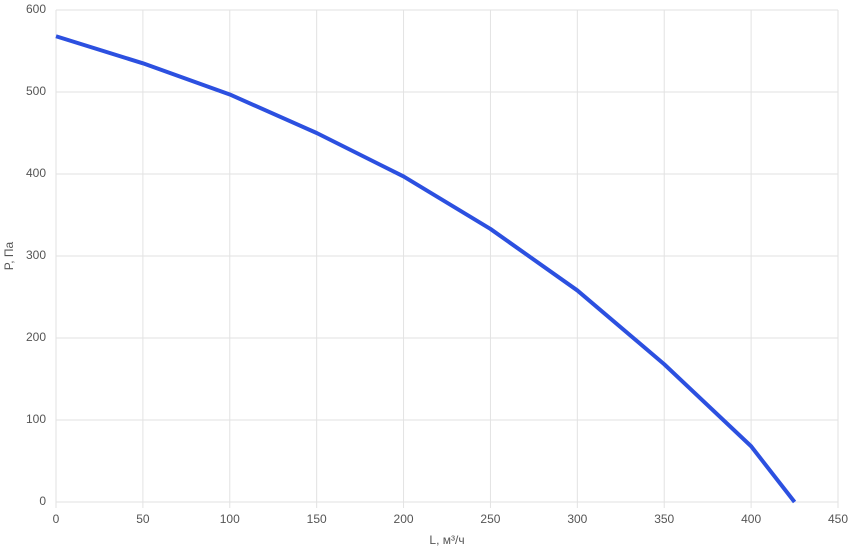 This screenshot has width=851, height=553. What do you see at coordinates (404, 519) in the screenshot?
I see `x-tick-label: 200` at bounding box center [404, 519].